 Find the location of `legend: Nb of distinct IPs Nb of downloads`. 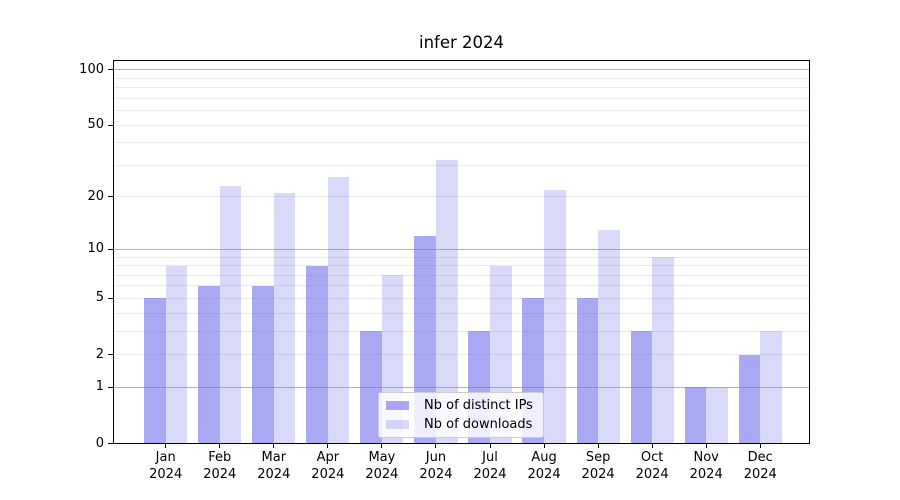

legend: Nb of distinct IPs Nb of downloads is located at coordinates (461, 415).